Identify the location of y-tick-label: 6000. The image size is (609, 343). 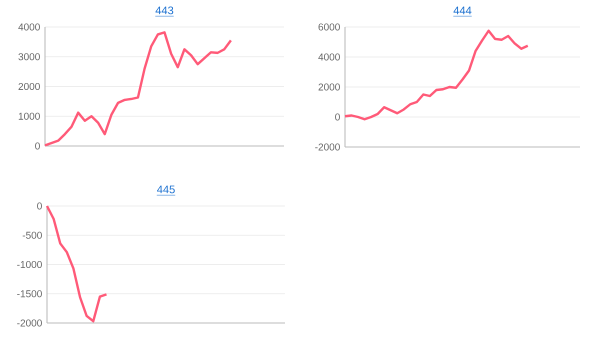
(329, 27).